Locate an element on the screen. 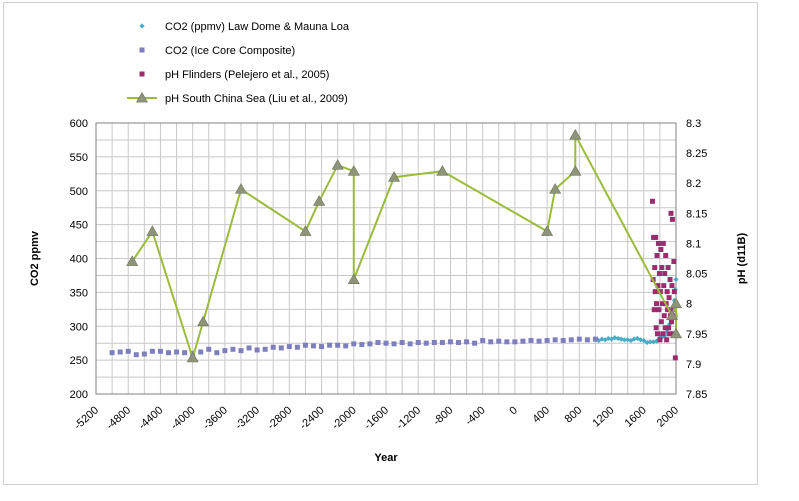 The height and width of the screenshot is (501, 799). y2-tick-label: 8.1 is located at coordinates (693, 244).